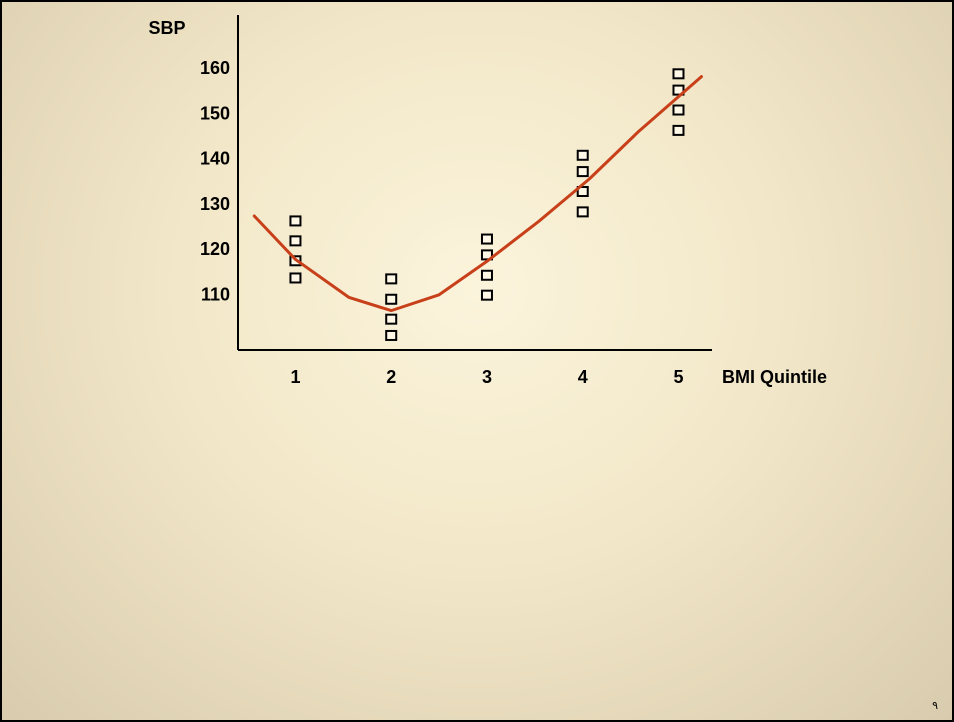  What do you see at coordinates (215, 294) in the screenshot?
I see `y-tick-label: 110` at bounding box center [215, 294].